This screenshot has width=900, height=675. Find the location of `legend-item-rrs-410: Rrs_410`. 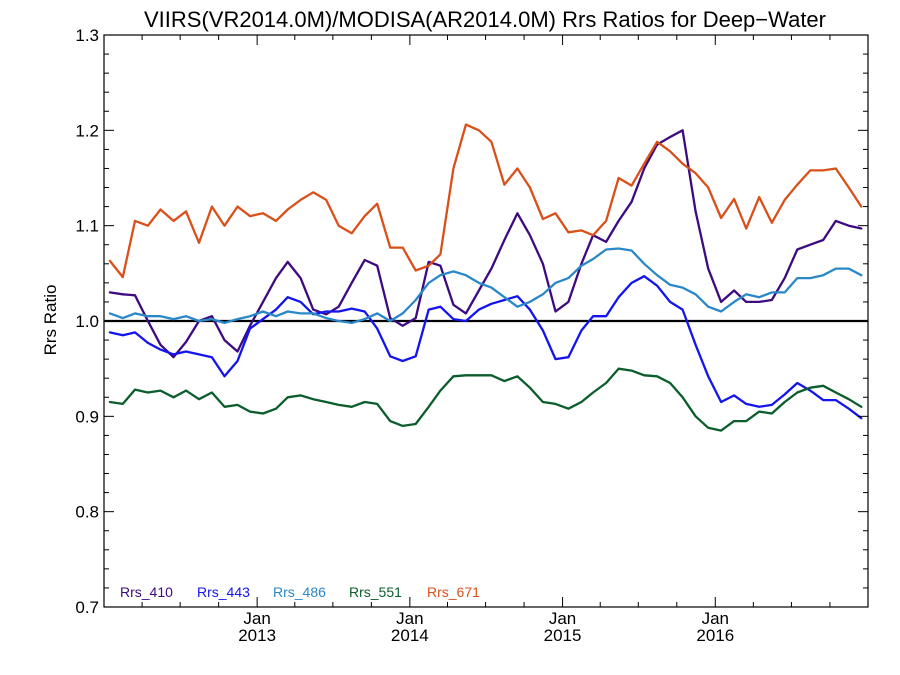

legend-item-rrs-410: Rrs_410 is located at coordinates (146, 592).